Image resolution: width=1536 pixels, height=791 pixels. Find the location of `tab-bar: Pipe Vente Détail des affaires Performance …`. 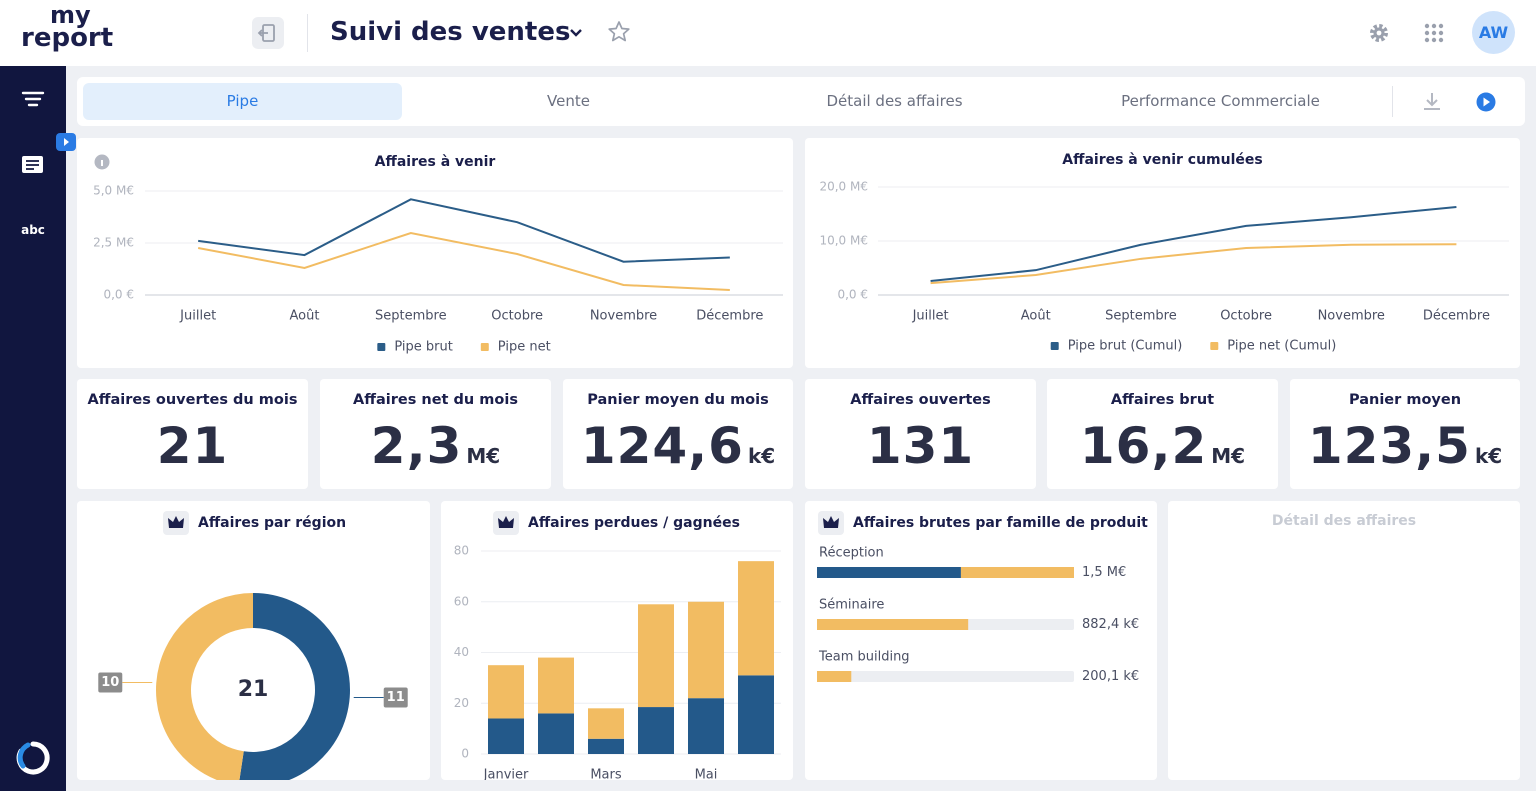

tab-bar: Pipe Vente Détail des affaires Performance … is located at coordinates (801, 101).